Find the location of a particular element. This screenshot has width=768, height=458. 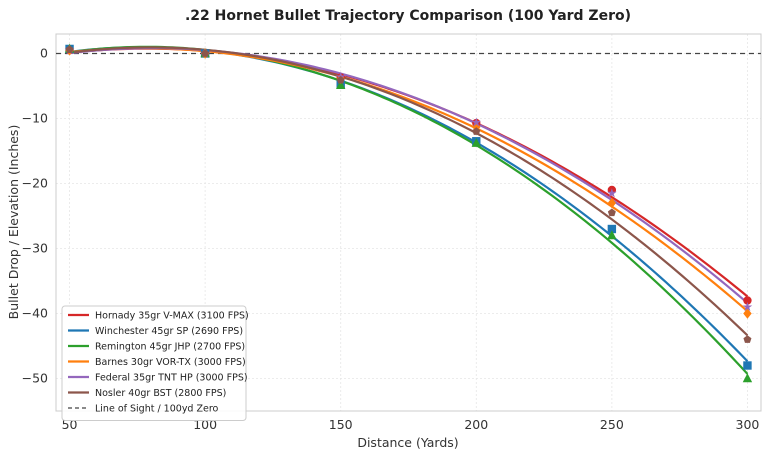

y-tick-label: 0 is located at coordinates (44, 53).